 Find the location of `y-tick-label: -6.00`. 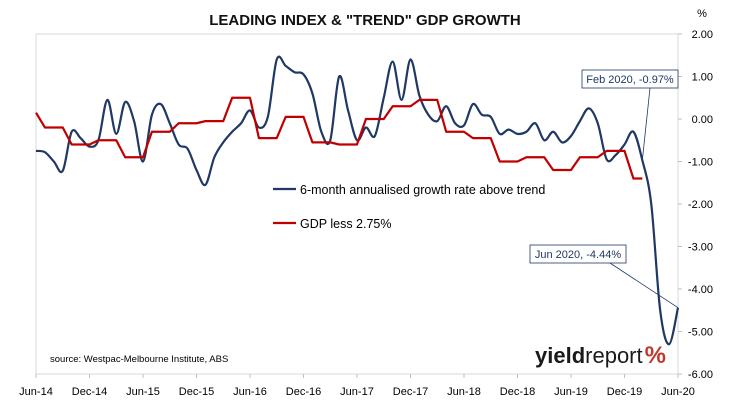

y-tick-label: -6.00 is located at coordinates (700, 375).